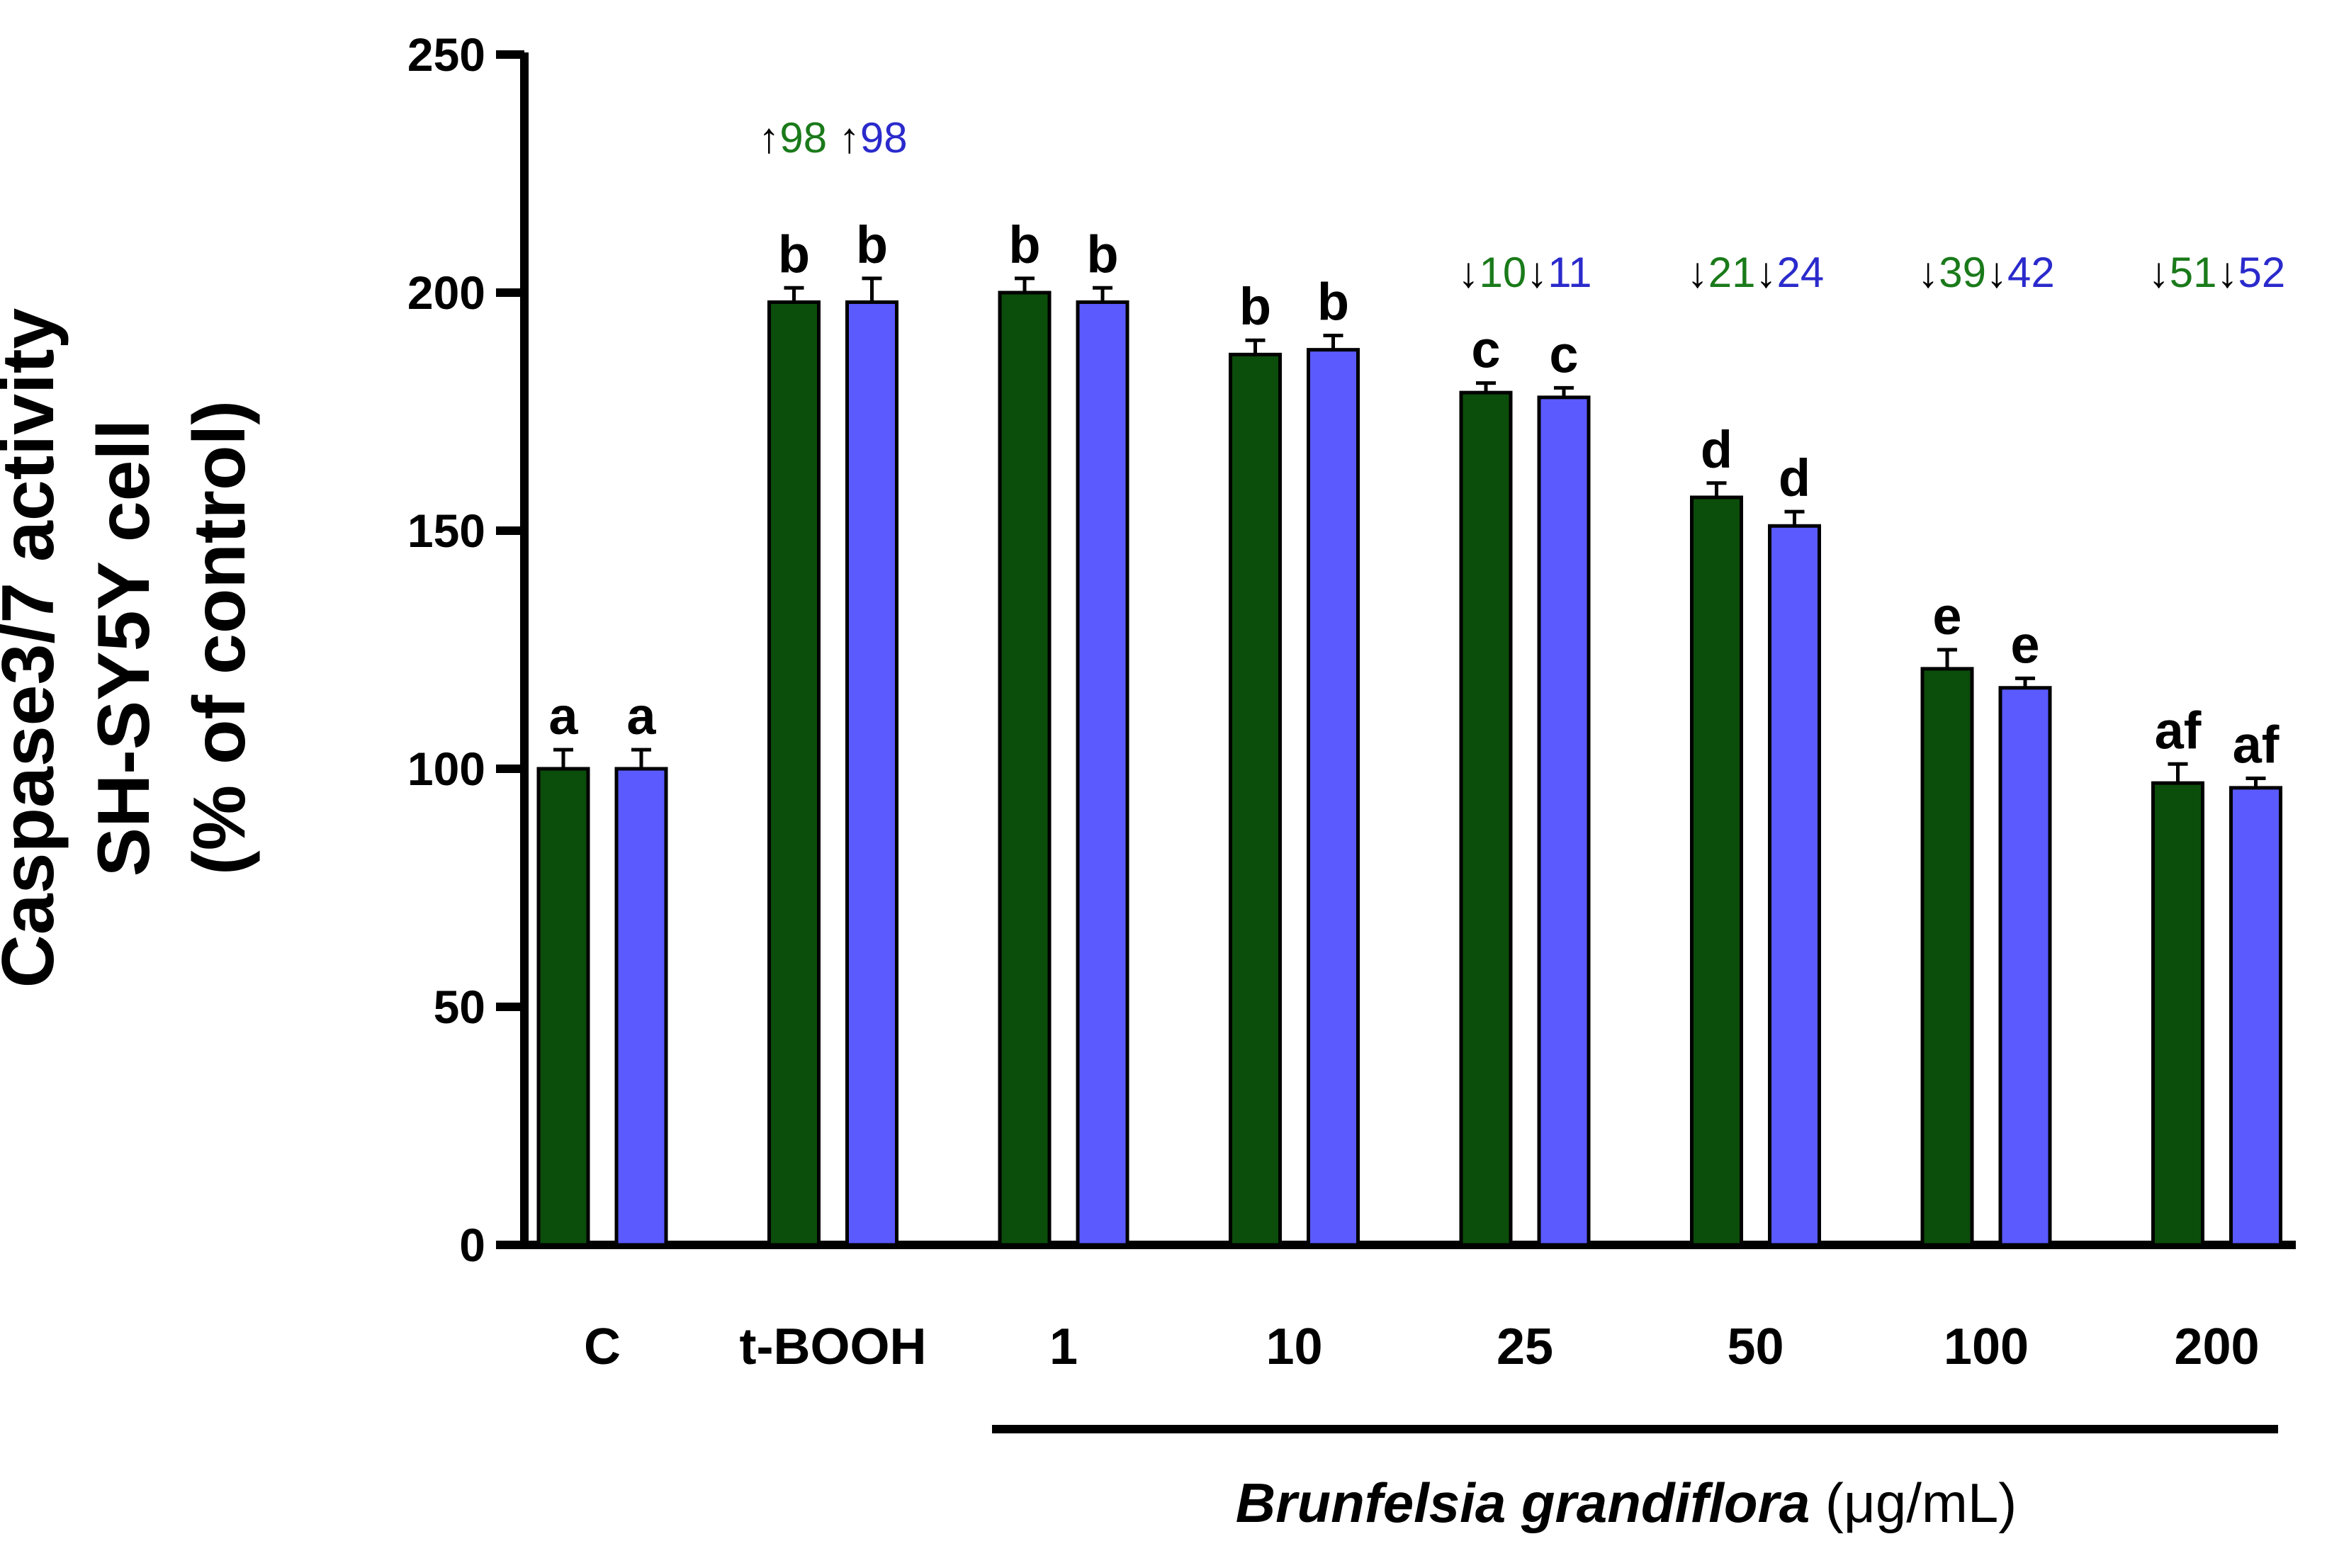 This screenshot has width=2344, height=1568. I want to click on y-tick-label: 150, so click(446, 530).